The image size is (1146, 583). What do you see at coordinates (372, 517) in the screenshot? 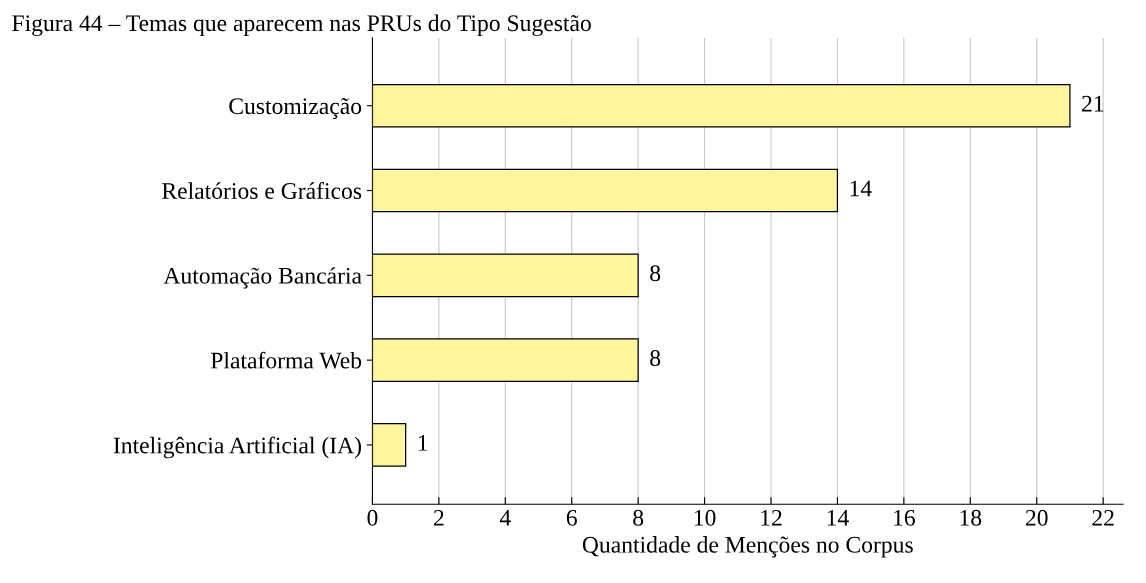
I see `x-tick-label: 0` at bounding box center [372, 517].